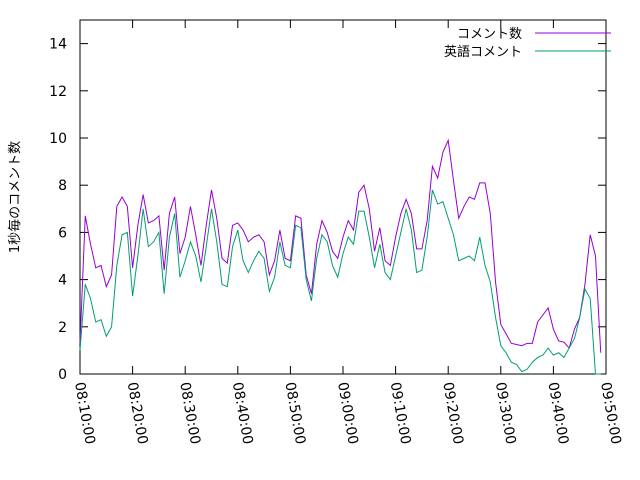  What do you see at coordinates (58, 92) in the screenshot?
I see `y-tick-label: 12` at bounding box center [58, 92].